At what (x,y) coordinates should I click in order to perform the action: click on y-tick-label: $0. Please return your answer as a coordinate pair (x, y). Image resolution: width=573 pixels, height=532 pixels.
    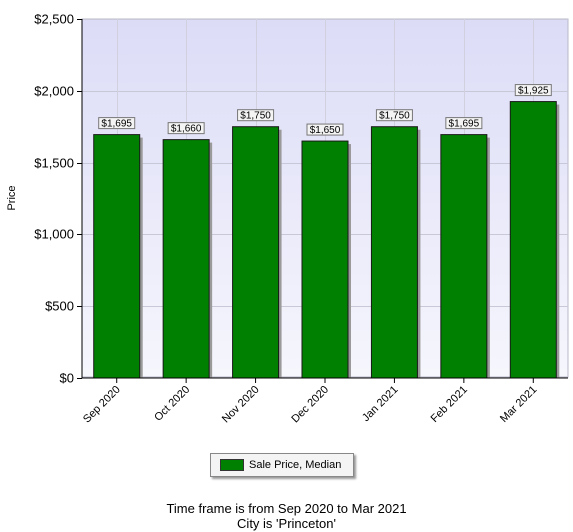
    Looking at the image, I should click on (67, 378).